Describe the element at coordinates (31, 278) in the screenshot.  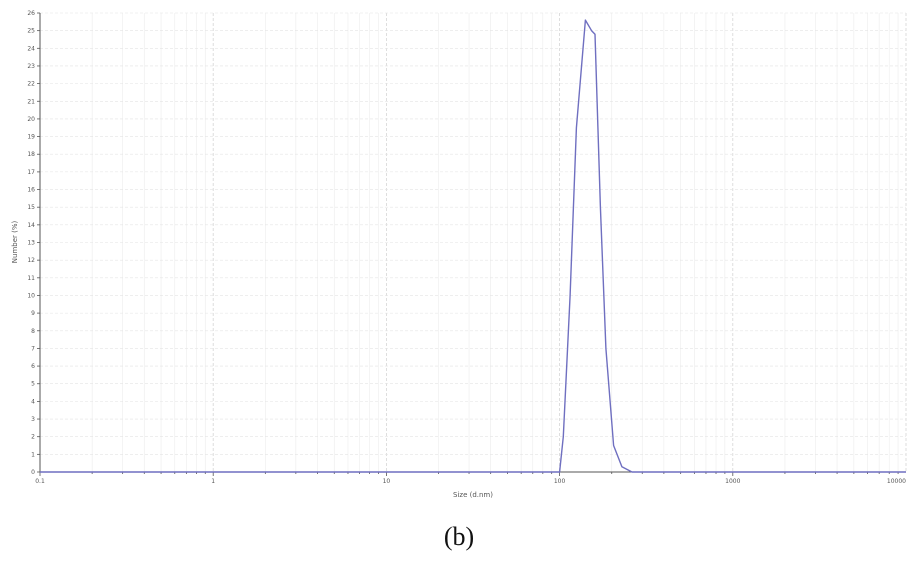
I see `y-tick-label: 11` at that location.